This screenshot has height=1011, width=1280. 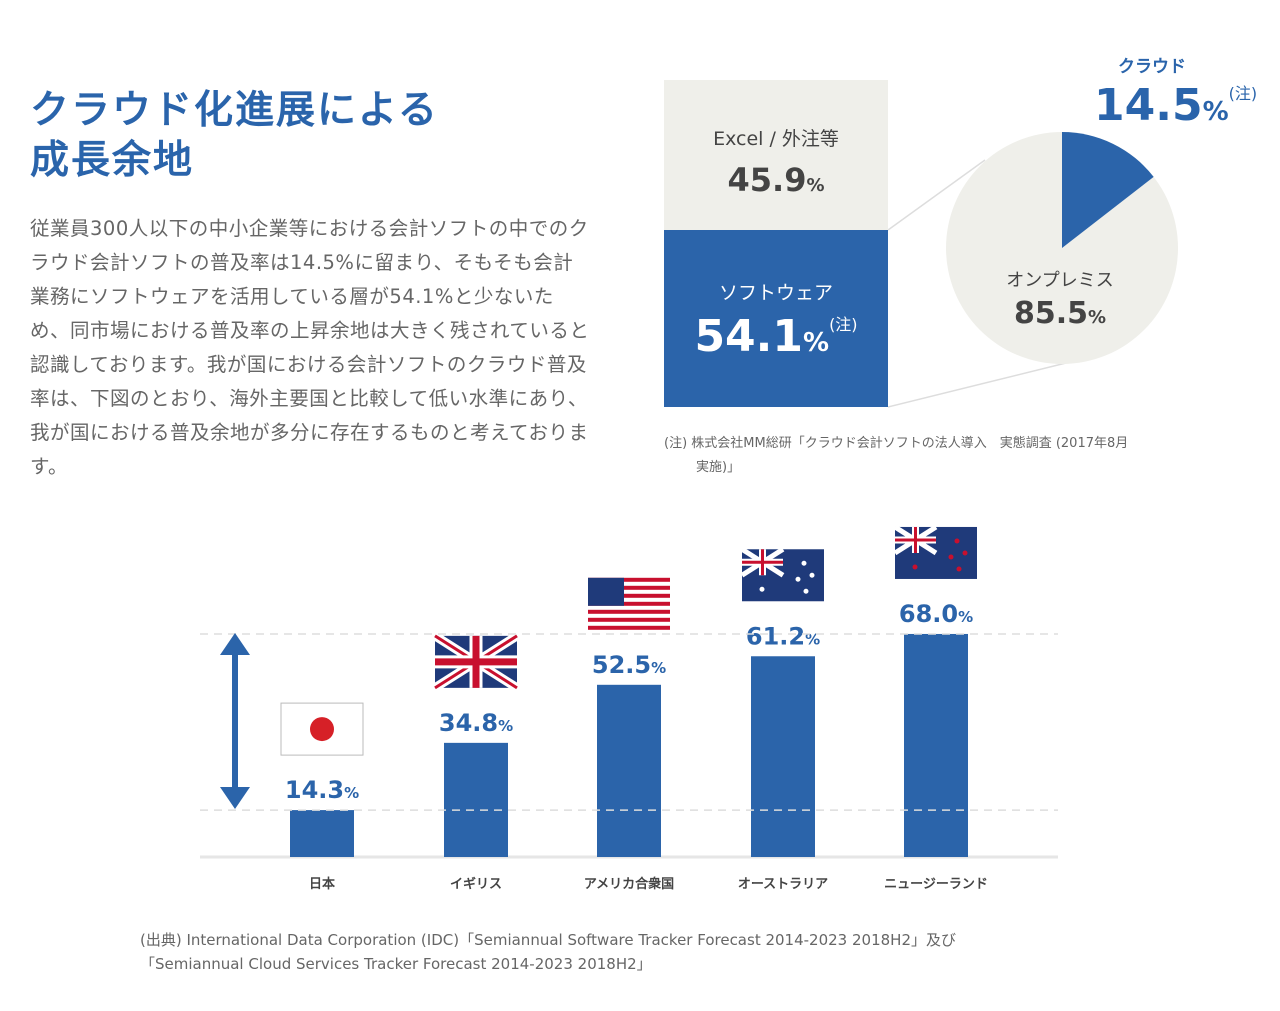 I want to click on us-flag, so click(x=629, y=603).